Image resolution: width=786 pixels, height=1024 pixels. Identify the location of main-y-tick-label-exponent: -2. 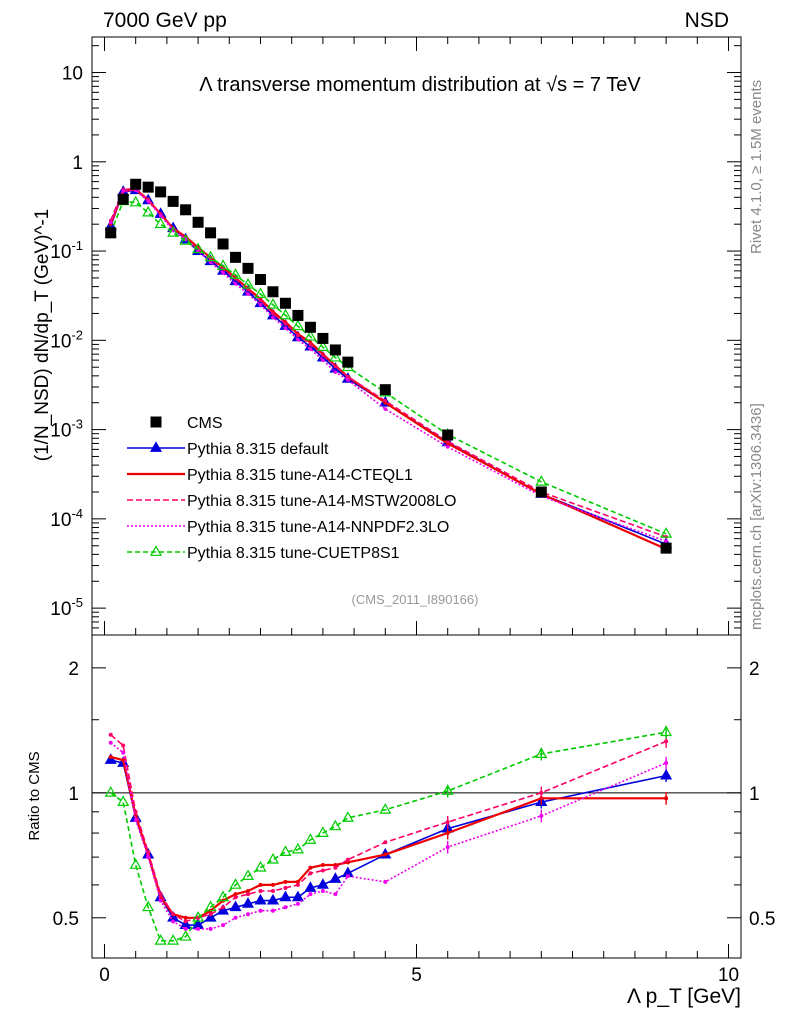
(77, 334).